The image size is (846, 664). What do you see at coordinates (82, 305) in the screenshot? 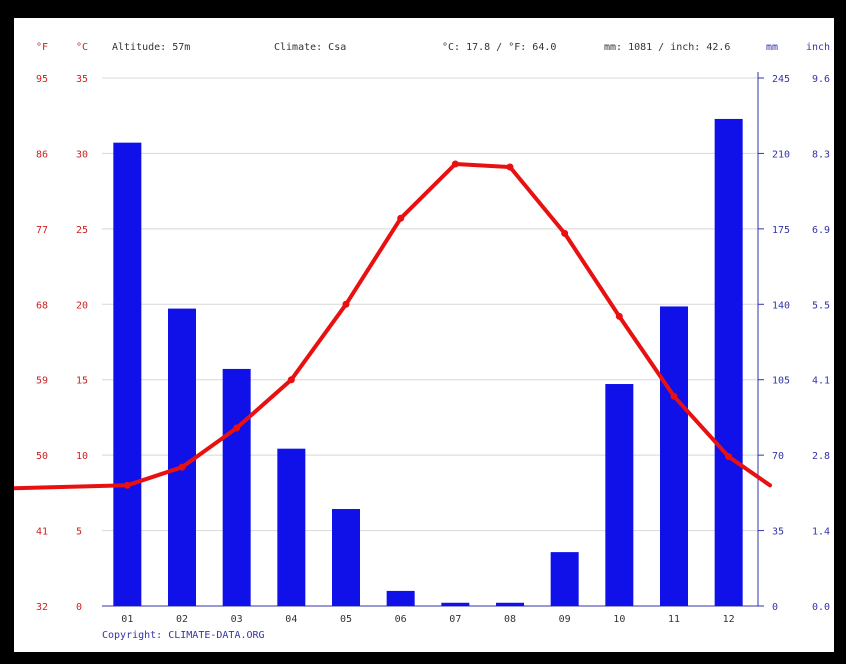
I see `celsius-tick-label: 20` at bounding box center [82, 305].